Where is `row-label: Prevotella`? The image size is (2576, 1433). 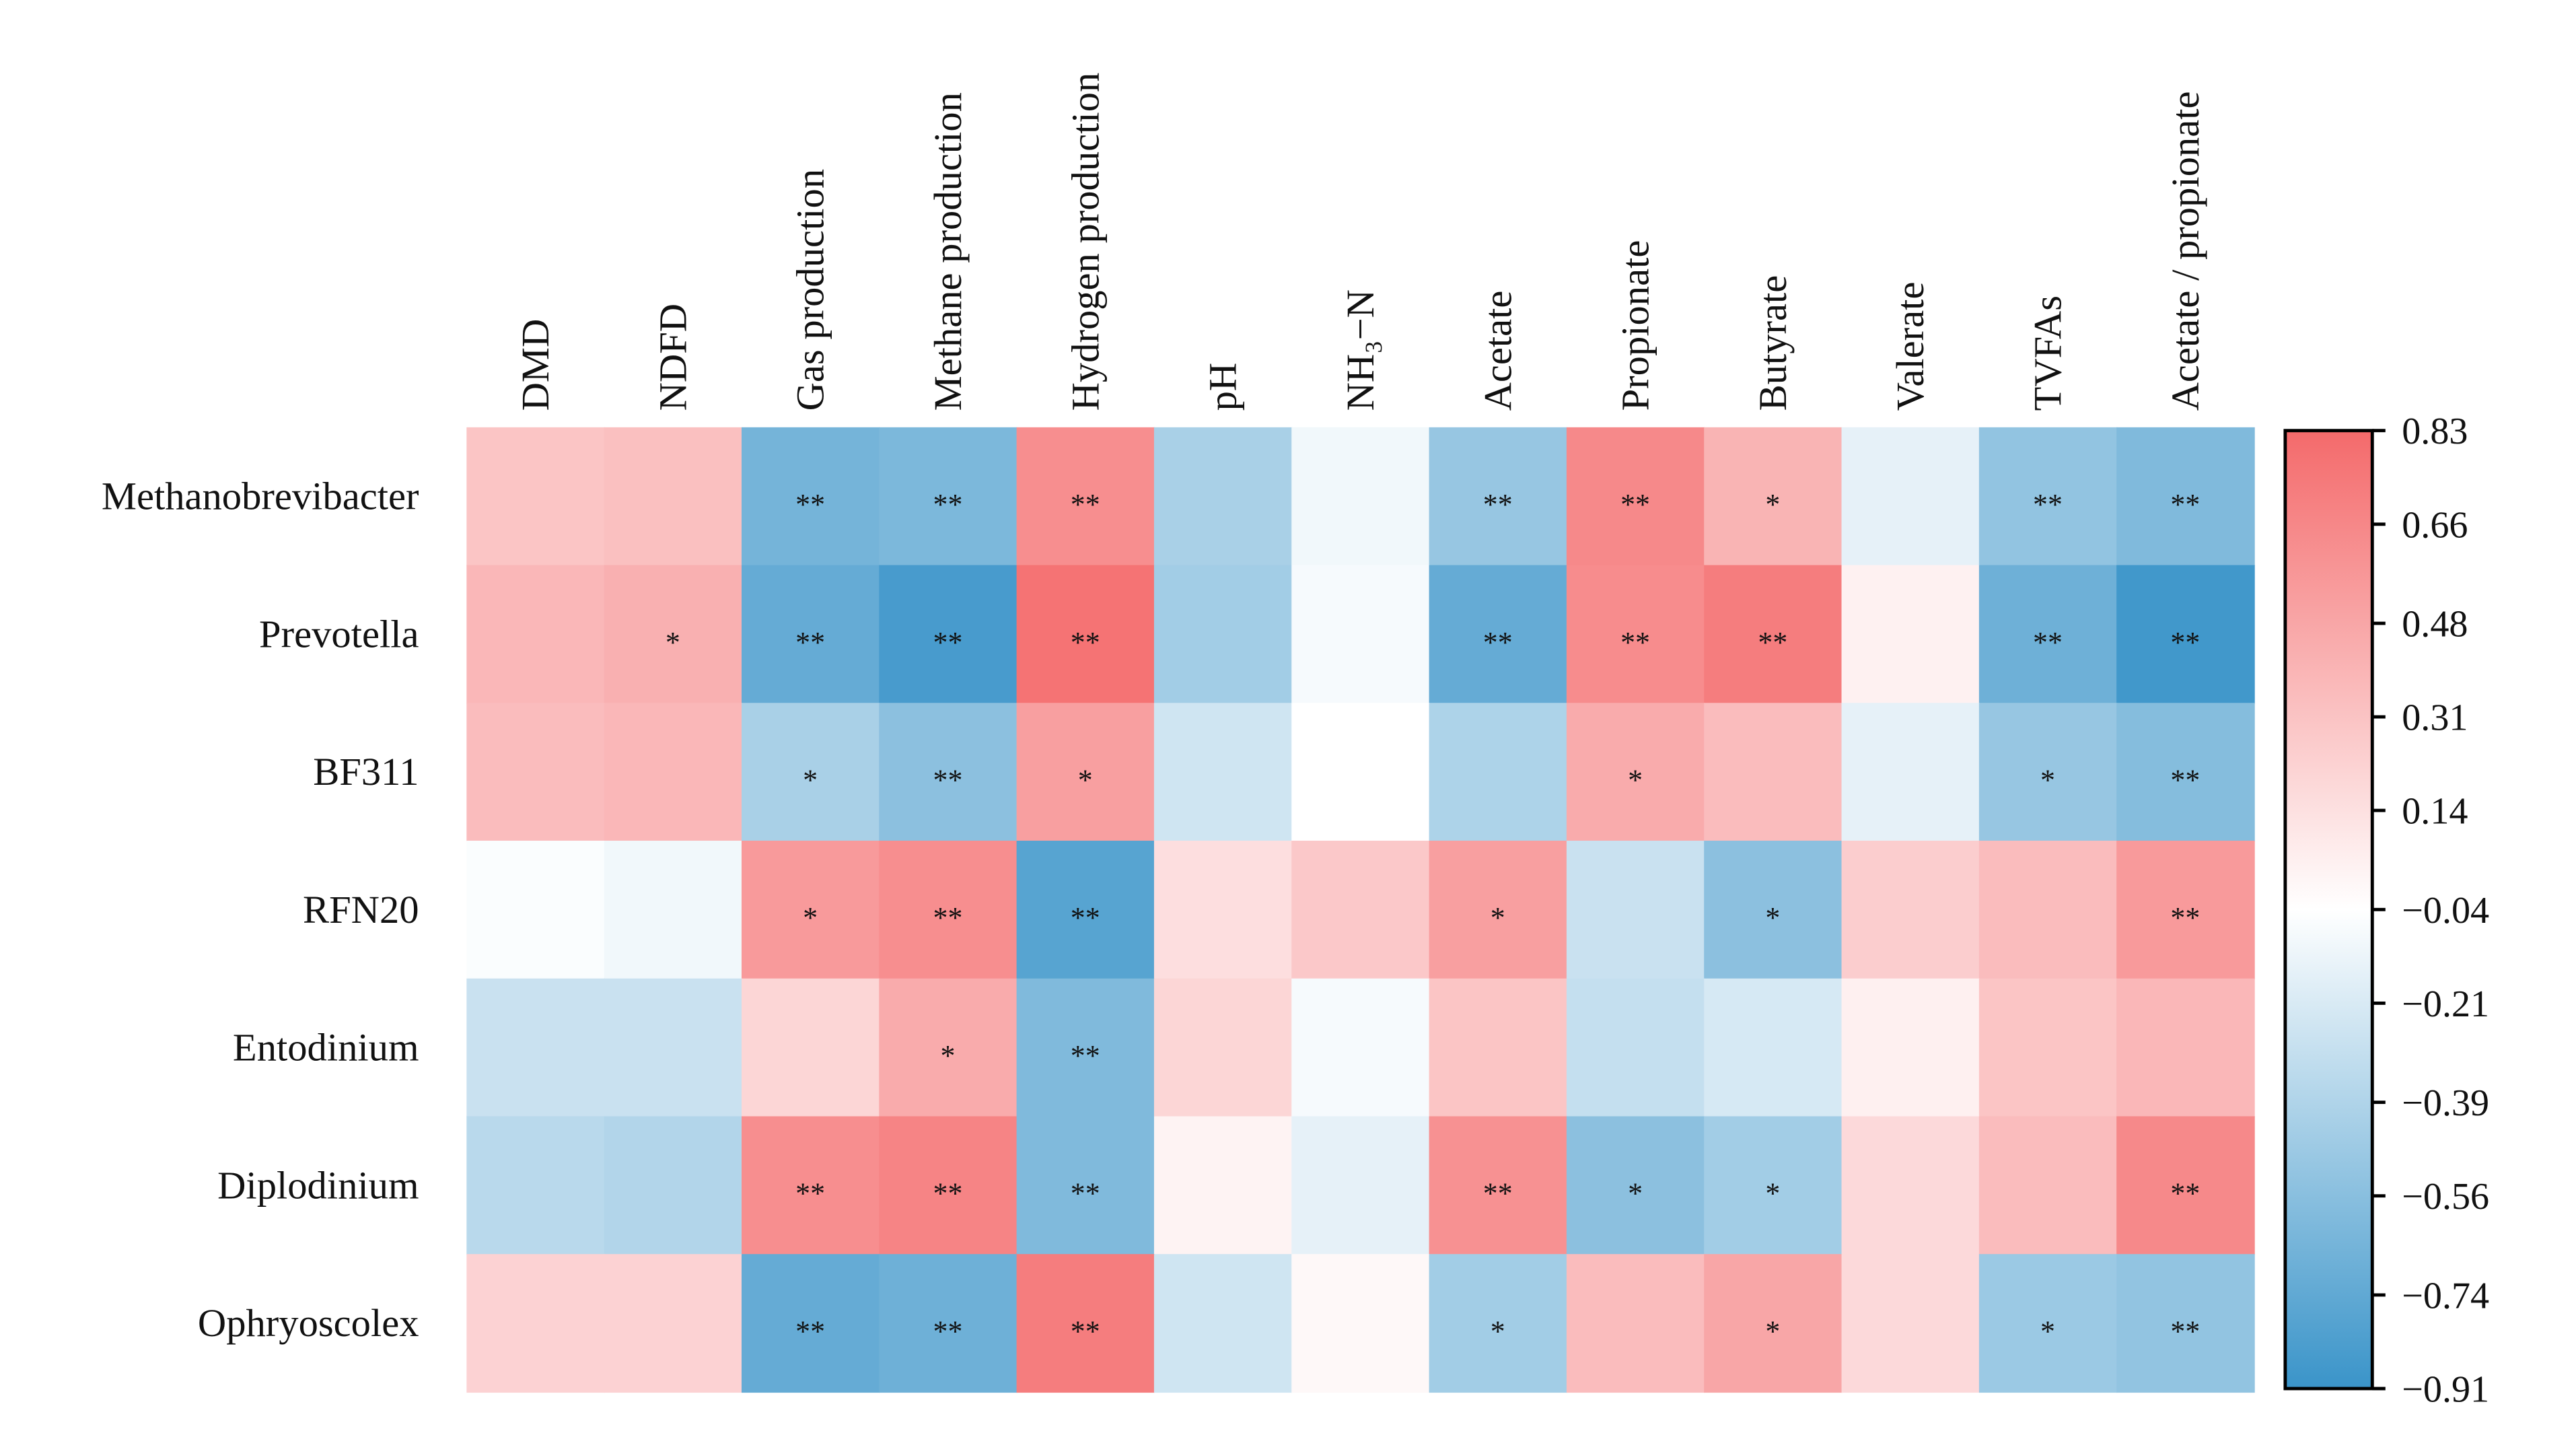 row-label: Prevotella is located at coordinates (339, 634).